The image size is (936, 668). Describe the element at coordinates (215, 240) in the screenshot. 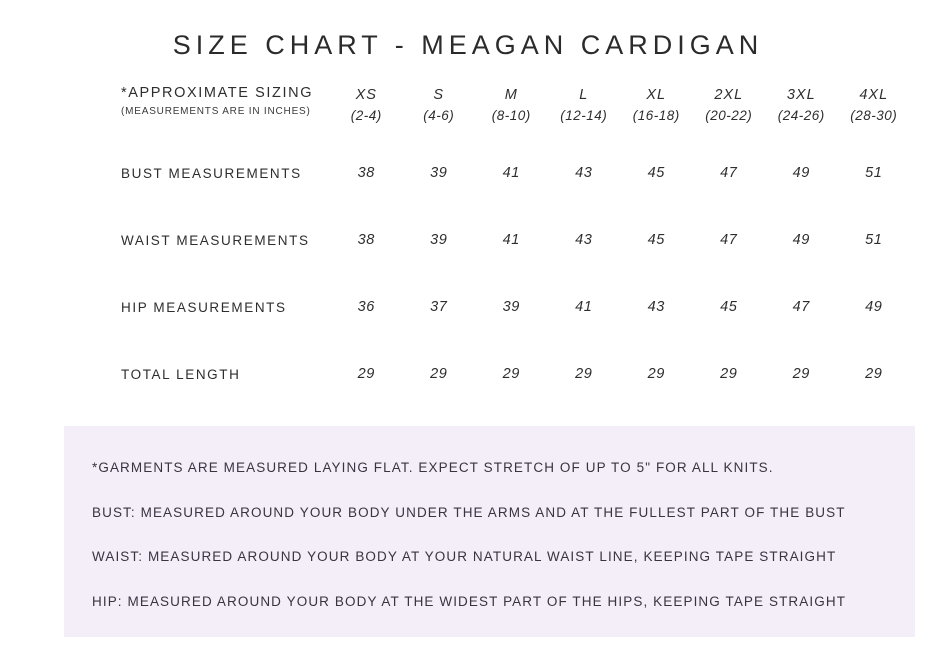

I see `row-label: WAIST MEASUREMENTS` at that location.